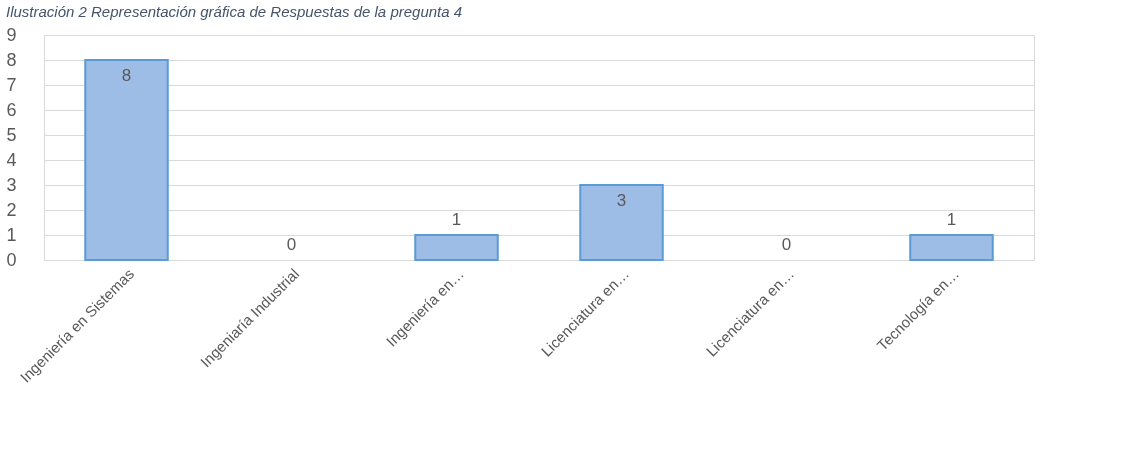  What do you see at coordinates (11, 84) in the screenshot?
I see `y-tick-label: 7` at bounding box center [11, 84].